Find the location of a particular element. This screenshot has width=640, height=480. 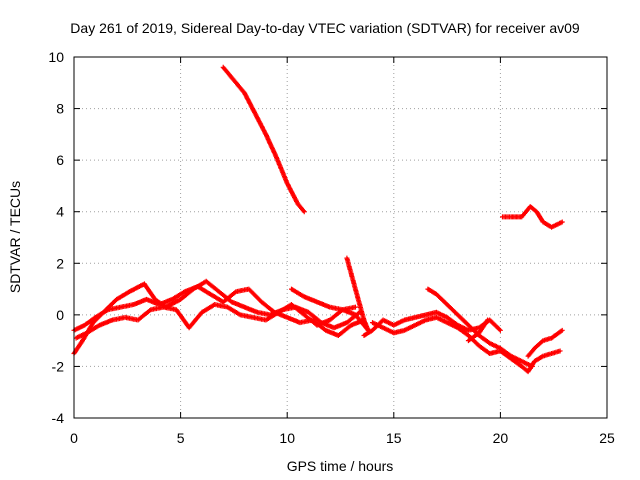

x-axis-label: GPS time / hours is located at coordinates (340, 466).